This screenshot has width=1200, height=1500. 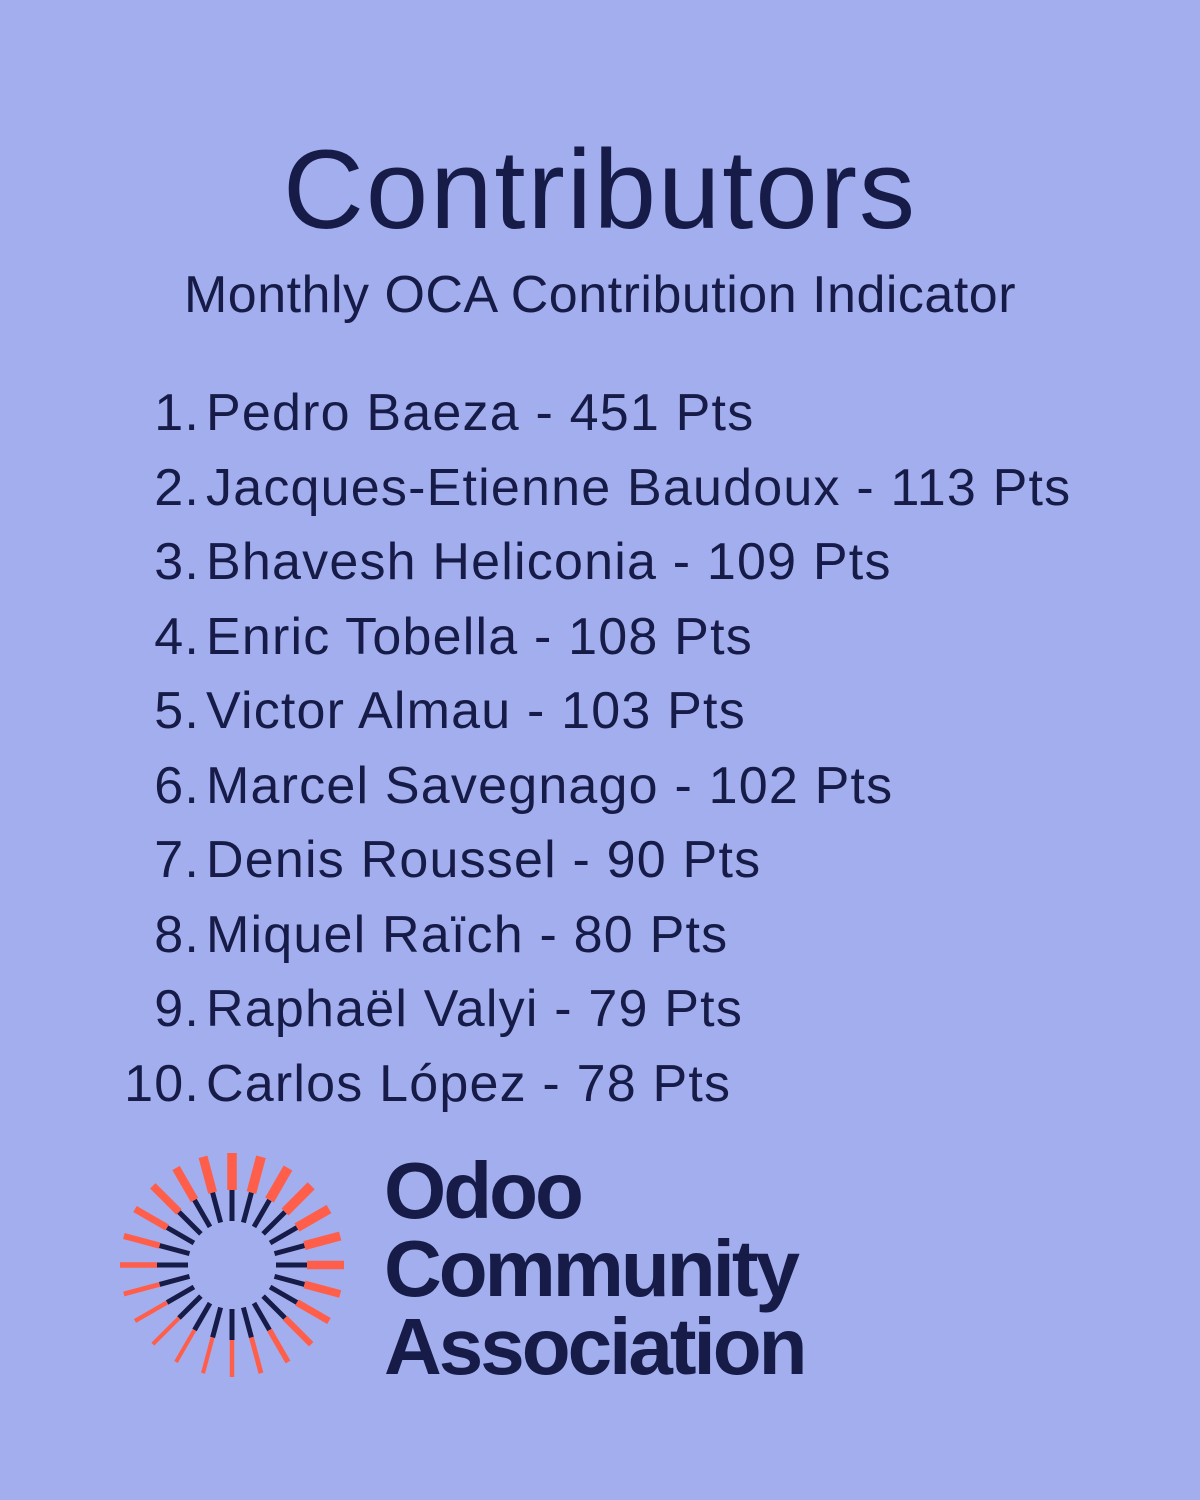 What do you see at coordinates (639, 487) in the screenshot?
I see `contributor-entry: Jacques-Etienne Baudoux - 113 Pts` at bounding box center [639, 487].